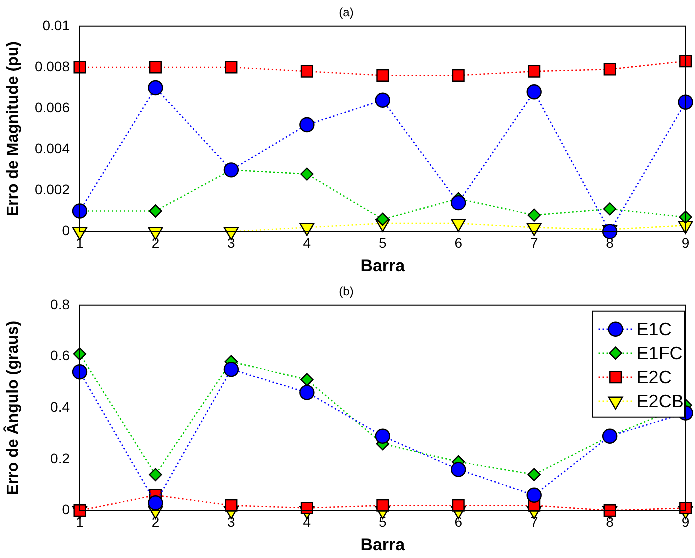 The width and height of the screenshot is (695, 558). I want to click on legend-label: E1C, so click(654, 329).